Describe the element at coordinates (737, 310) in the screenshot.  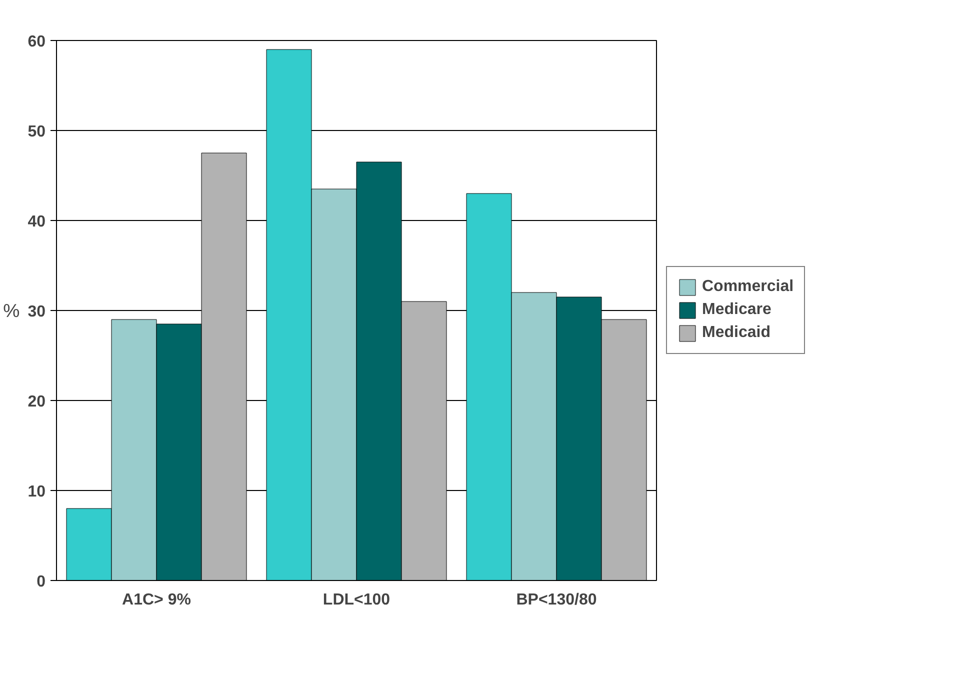
I see `legend-label: Medicare` at that location.